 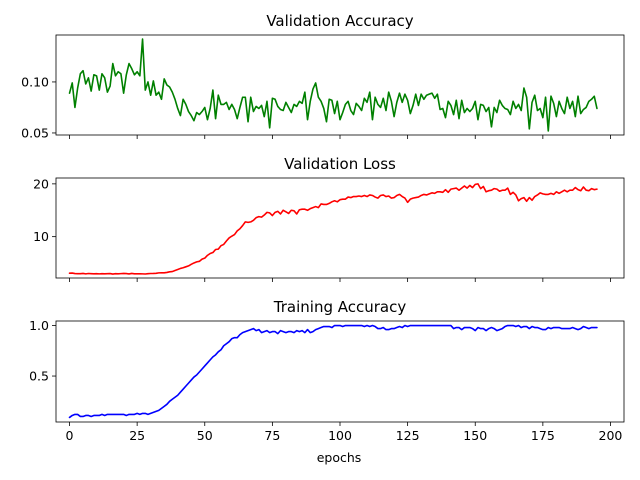 What do you see at coordinates (35, 132) in the screenshot?
I see `val-acc-y-tick-label: 0.05` at bounding box center [35, 132].